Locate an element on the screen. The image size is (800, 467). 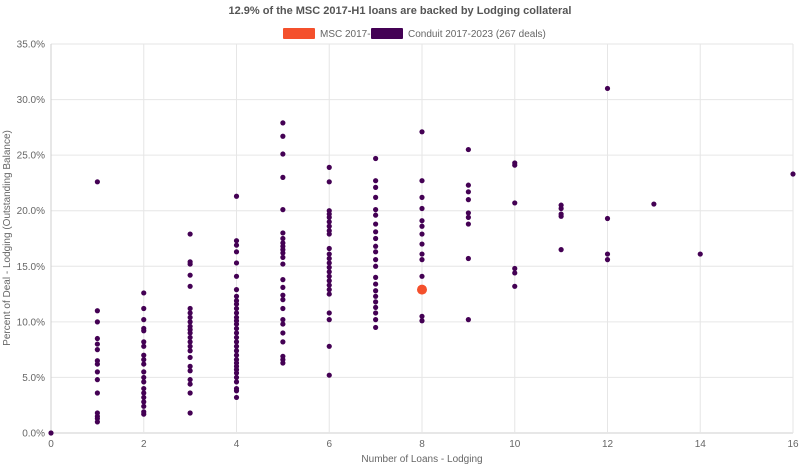
legend-item-conduit: Conduit 2017-2023 (267 deals) is located at coordinates (458, 34).